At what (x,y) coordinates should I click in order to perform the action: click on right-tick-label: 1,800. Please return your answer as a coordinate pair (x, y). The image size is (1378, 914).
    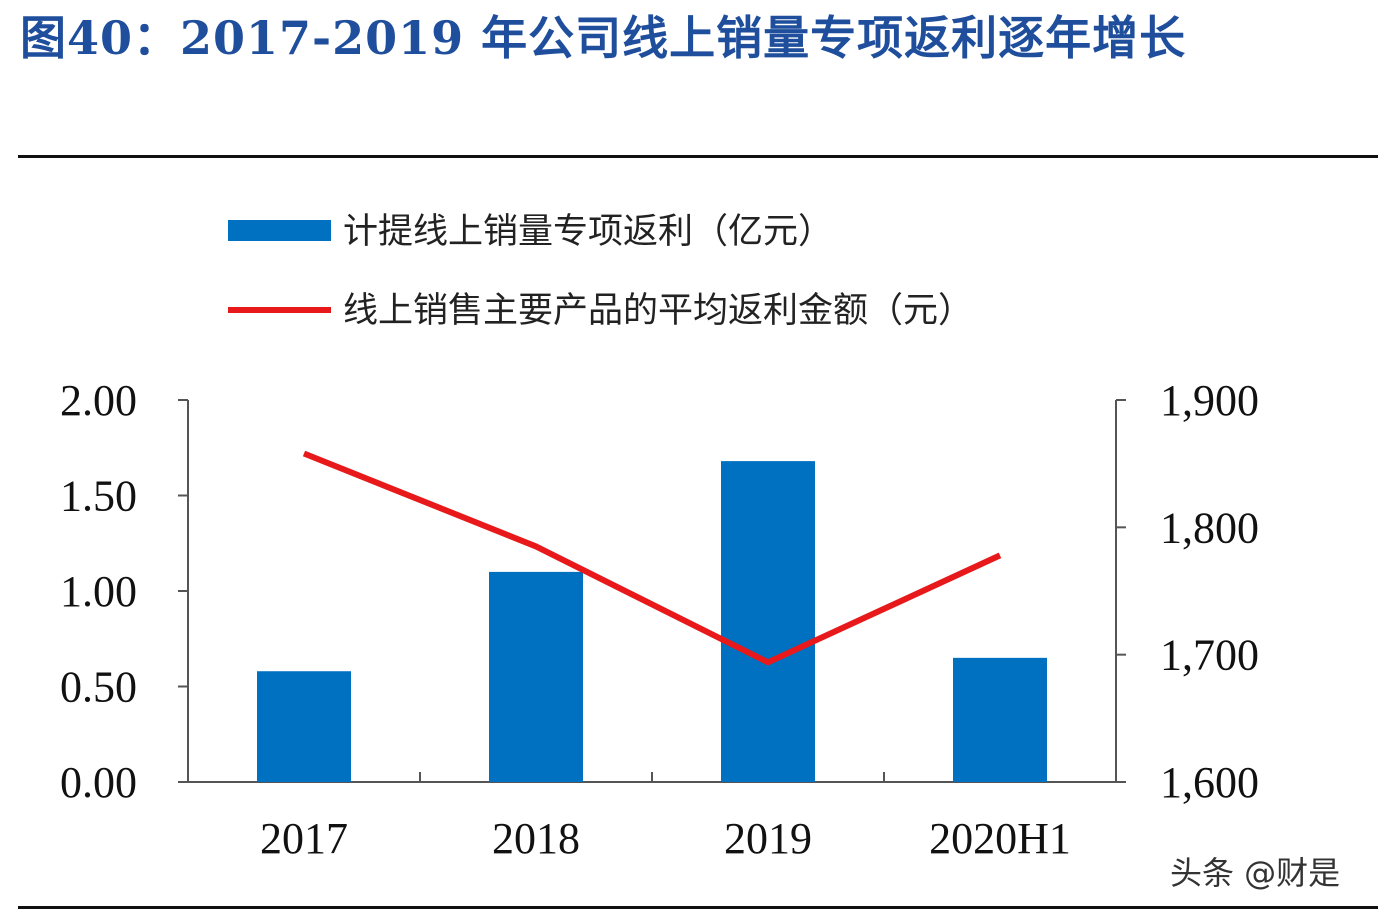
    Looking at the image, I should click on (1209, 527).